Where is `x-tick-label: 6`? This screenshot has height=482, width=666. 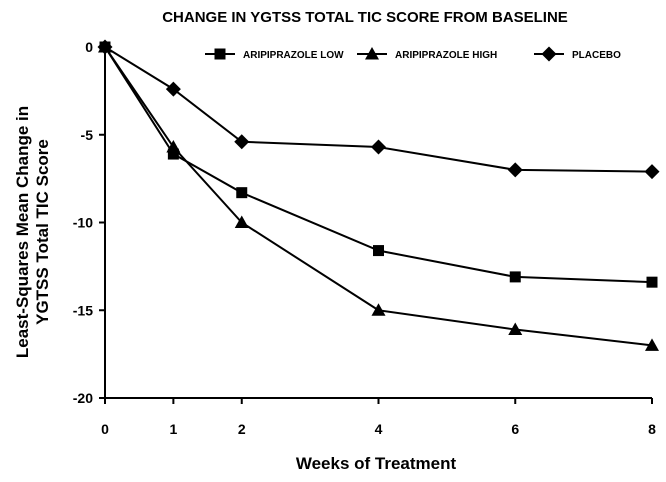 x-tick-label: 6 is located at coordinates (515, 429).